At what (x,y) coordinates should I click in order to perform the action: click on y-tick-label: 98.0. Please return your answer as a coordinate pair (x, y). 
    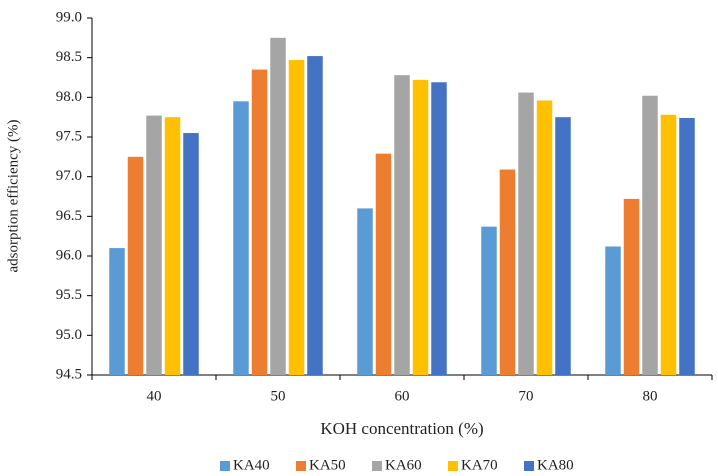
    Looking at the image, I should click on (69, 97).